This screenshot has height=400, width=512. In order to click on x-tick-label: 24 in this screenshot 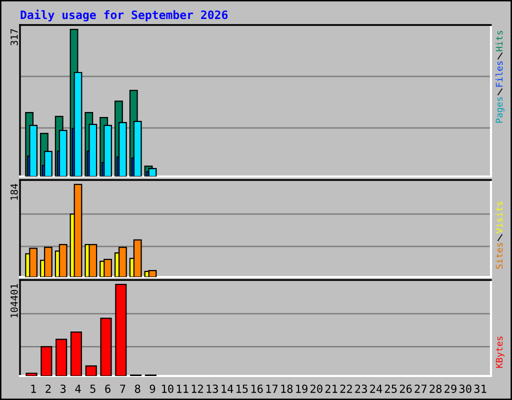, I will do `click(376, 388)`.